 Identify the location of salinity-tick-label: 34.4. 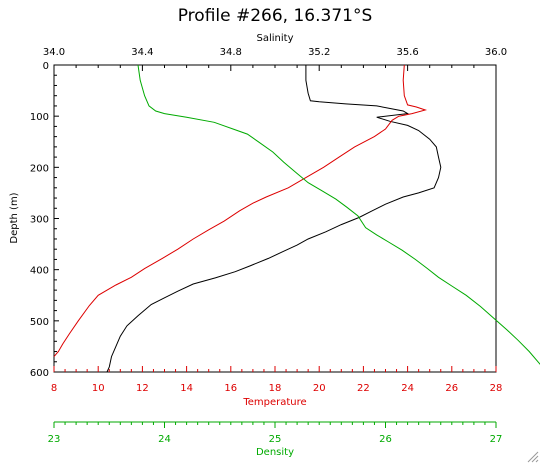
(142, 52).